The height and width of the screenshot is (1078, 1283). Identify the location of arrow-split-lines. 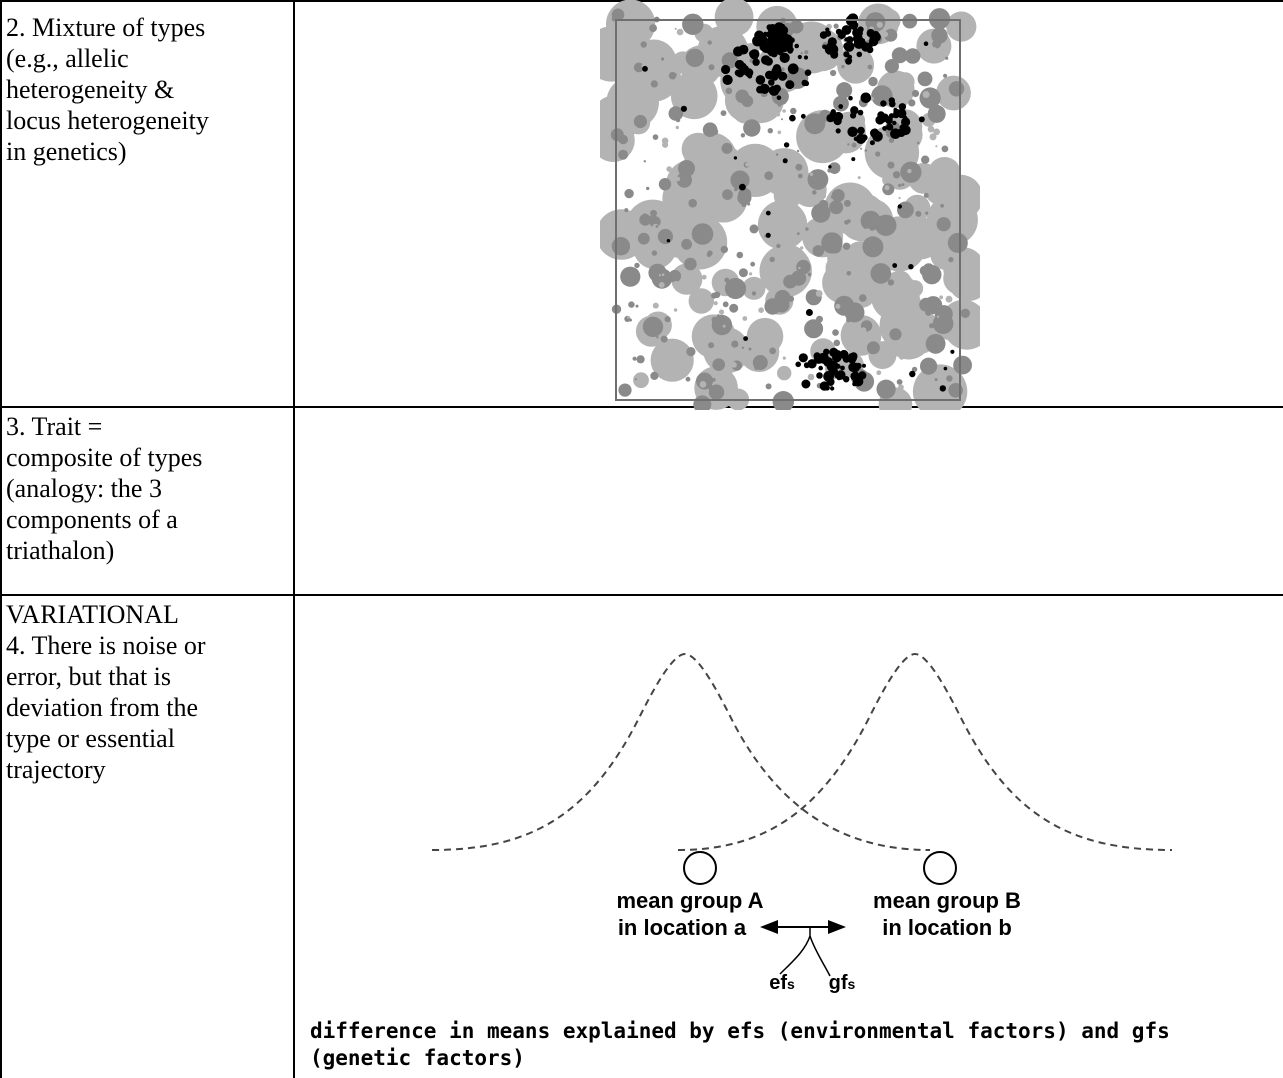
(805, 952).